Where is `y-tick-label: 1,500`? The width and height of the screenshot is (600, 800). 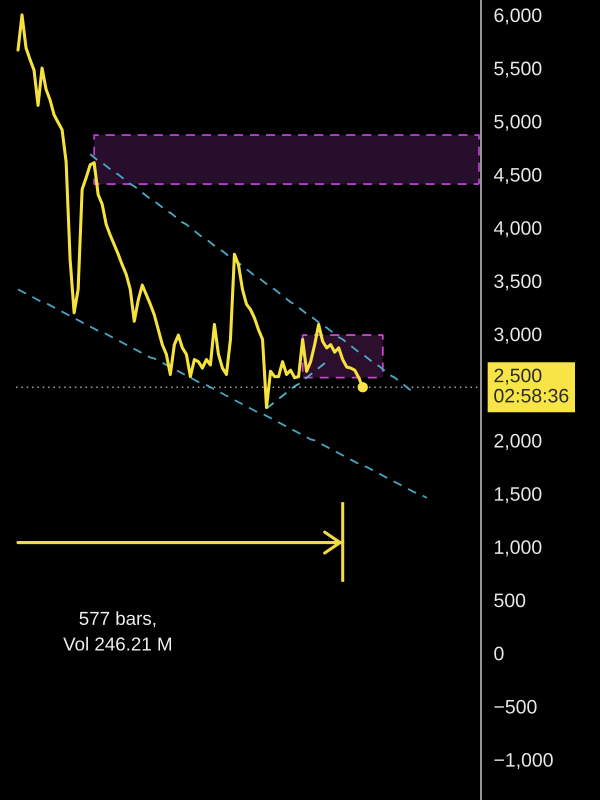
y-tick-label: 1,500 is located at coordinates (518, 495).